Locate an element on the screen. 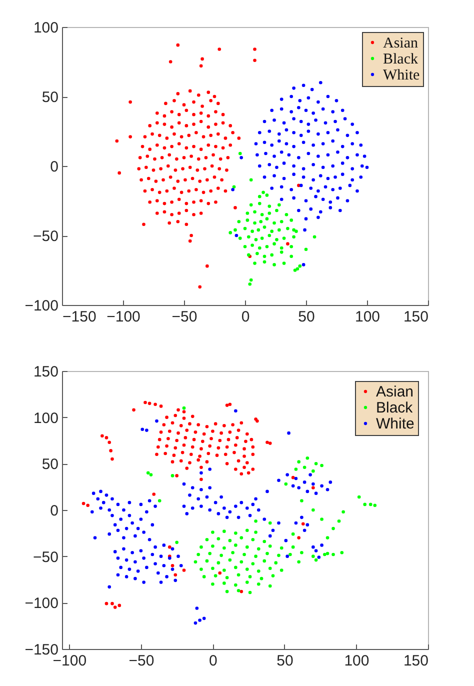 This screenshot has width=474, height=686. x-tick-label: −150 is located at coordinates (79, 317).